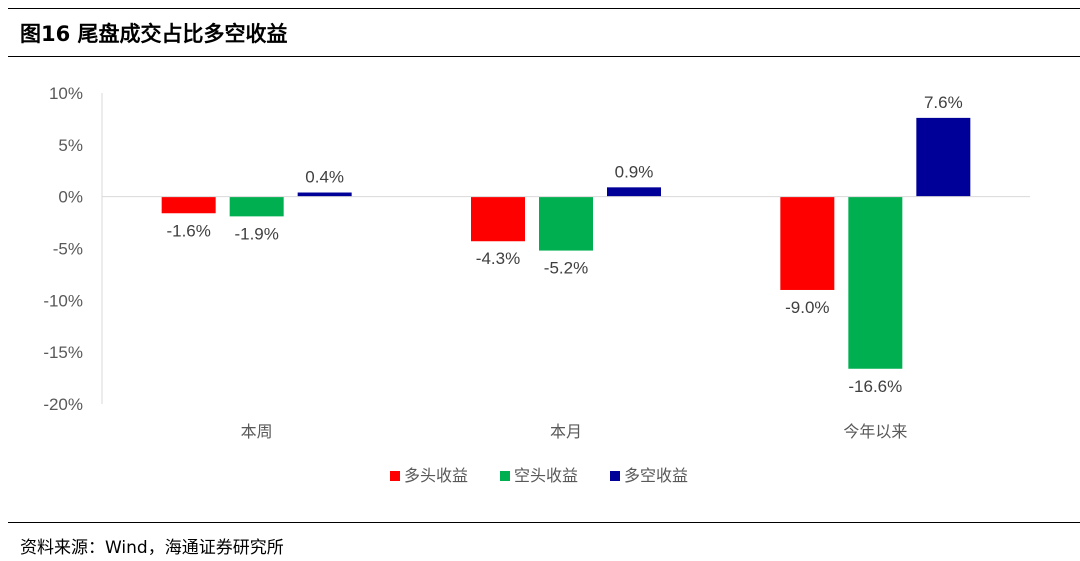 This screenshot has height=561, width=1080. What do you see at coordinates (63, 404) in the screenshot?
I see `y-tick-label: -20%` at bounding box center [63, 404].